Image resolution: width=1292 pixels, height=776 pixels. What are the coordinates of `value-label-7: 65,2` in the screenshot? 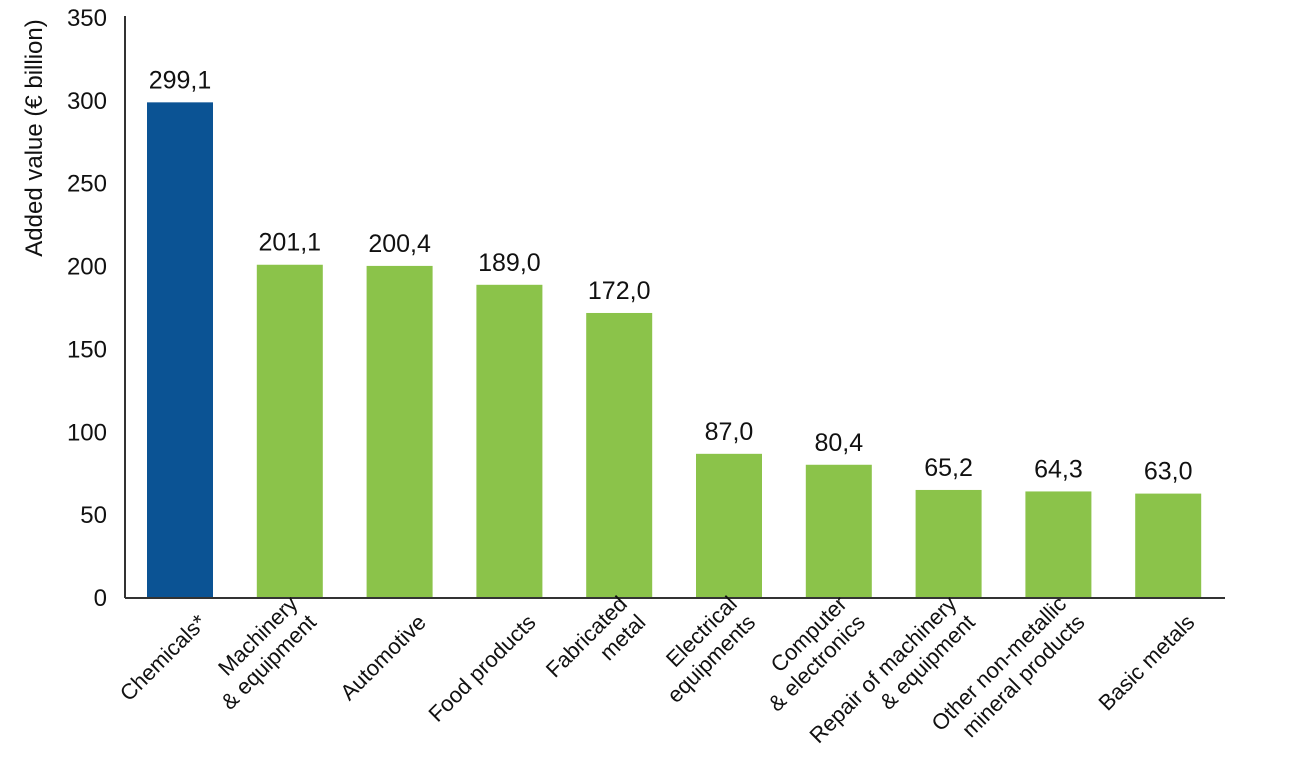 It's located at (948, 468).